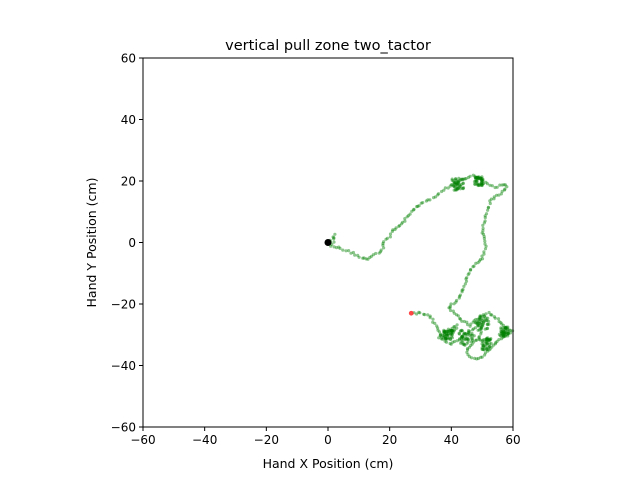 This screenshot has height=480, width=640. Describe the element at coordinates (204, 440) in the screenshot. I see `x-tick-label: −40` at that location.